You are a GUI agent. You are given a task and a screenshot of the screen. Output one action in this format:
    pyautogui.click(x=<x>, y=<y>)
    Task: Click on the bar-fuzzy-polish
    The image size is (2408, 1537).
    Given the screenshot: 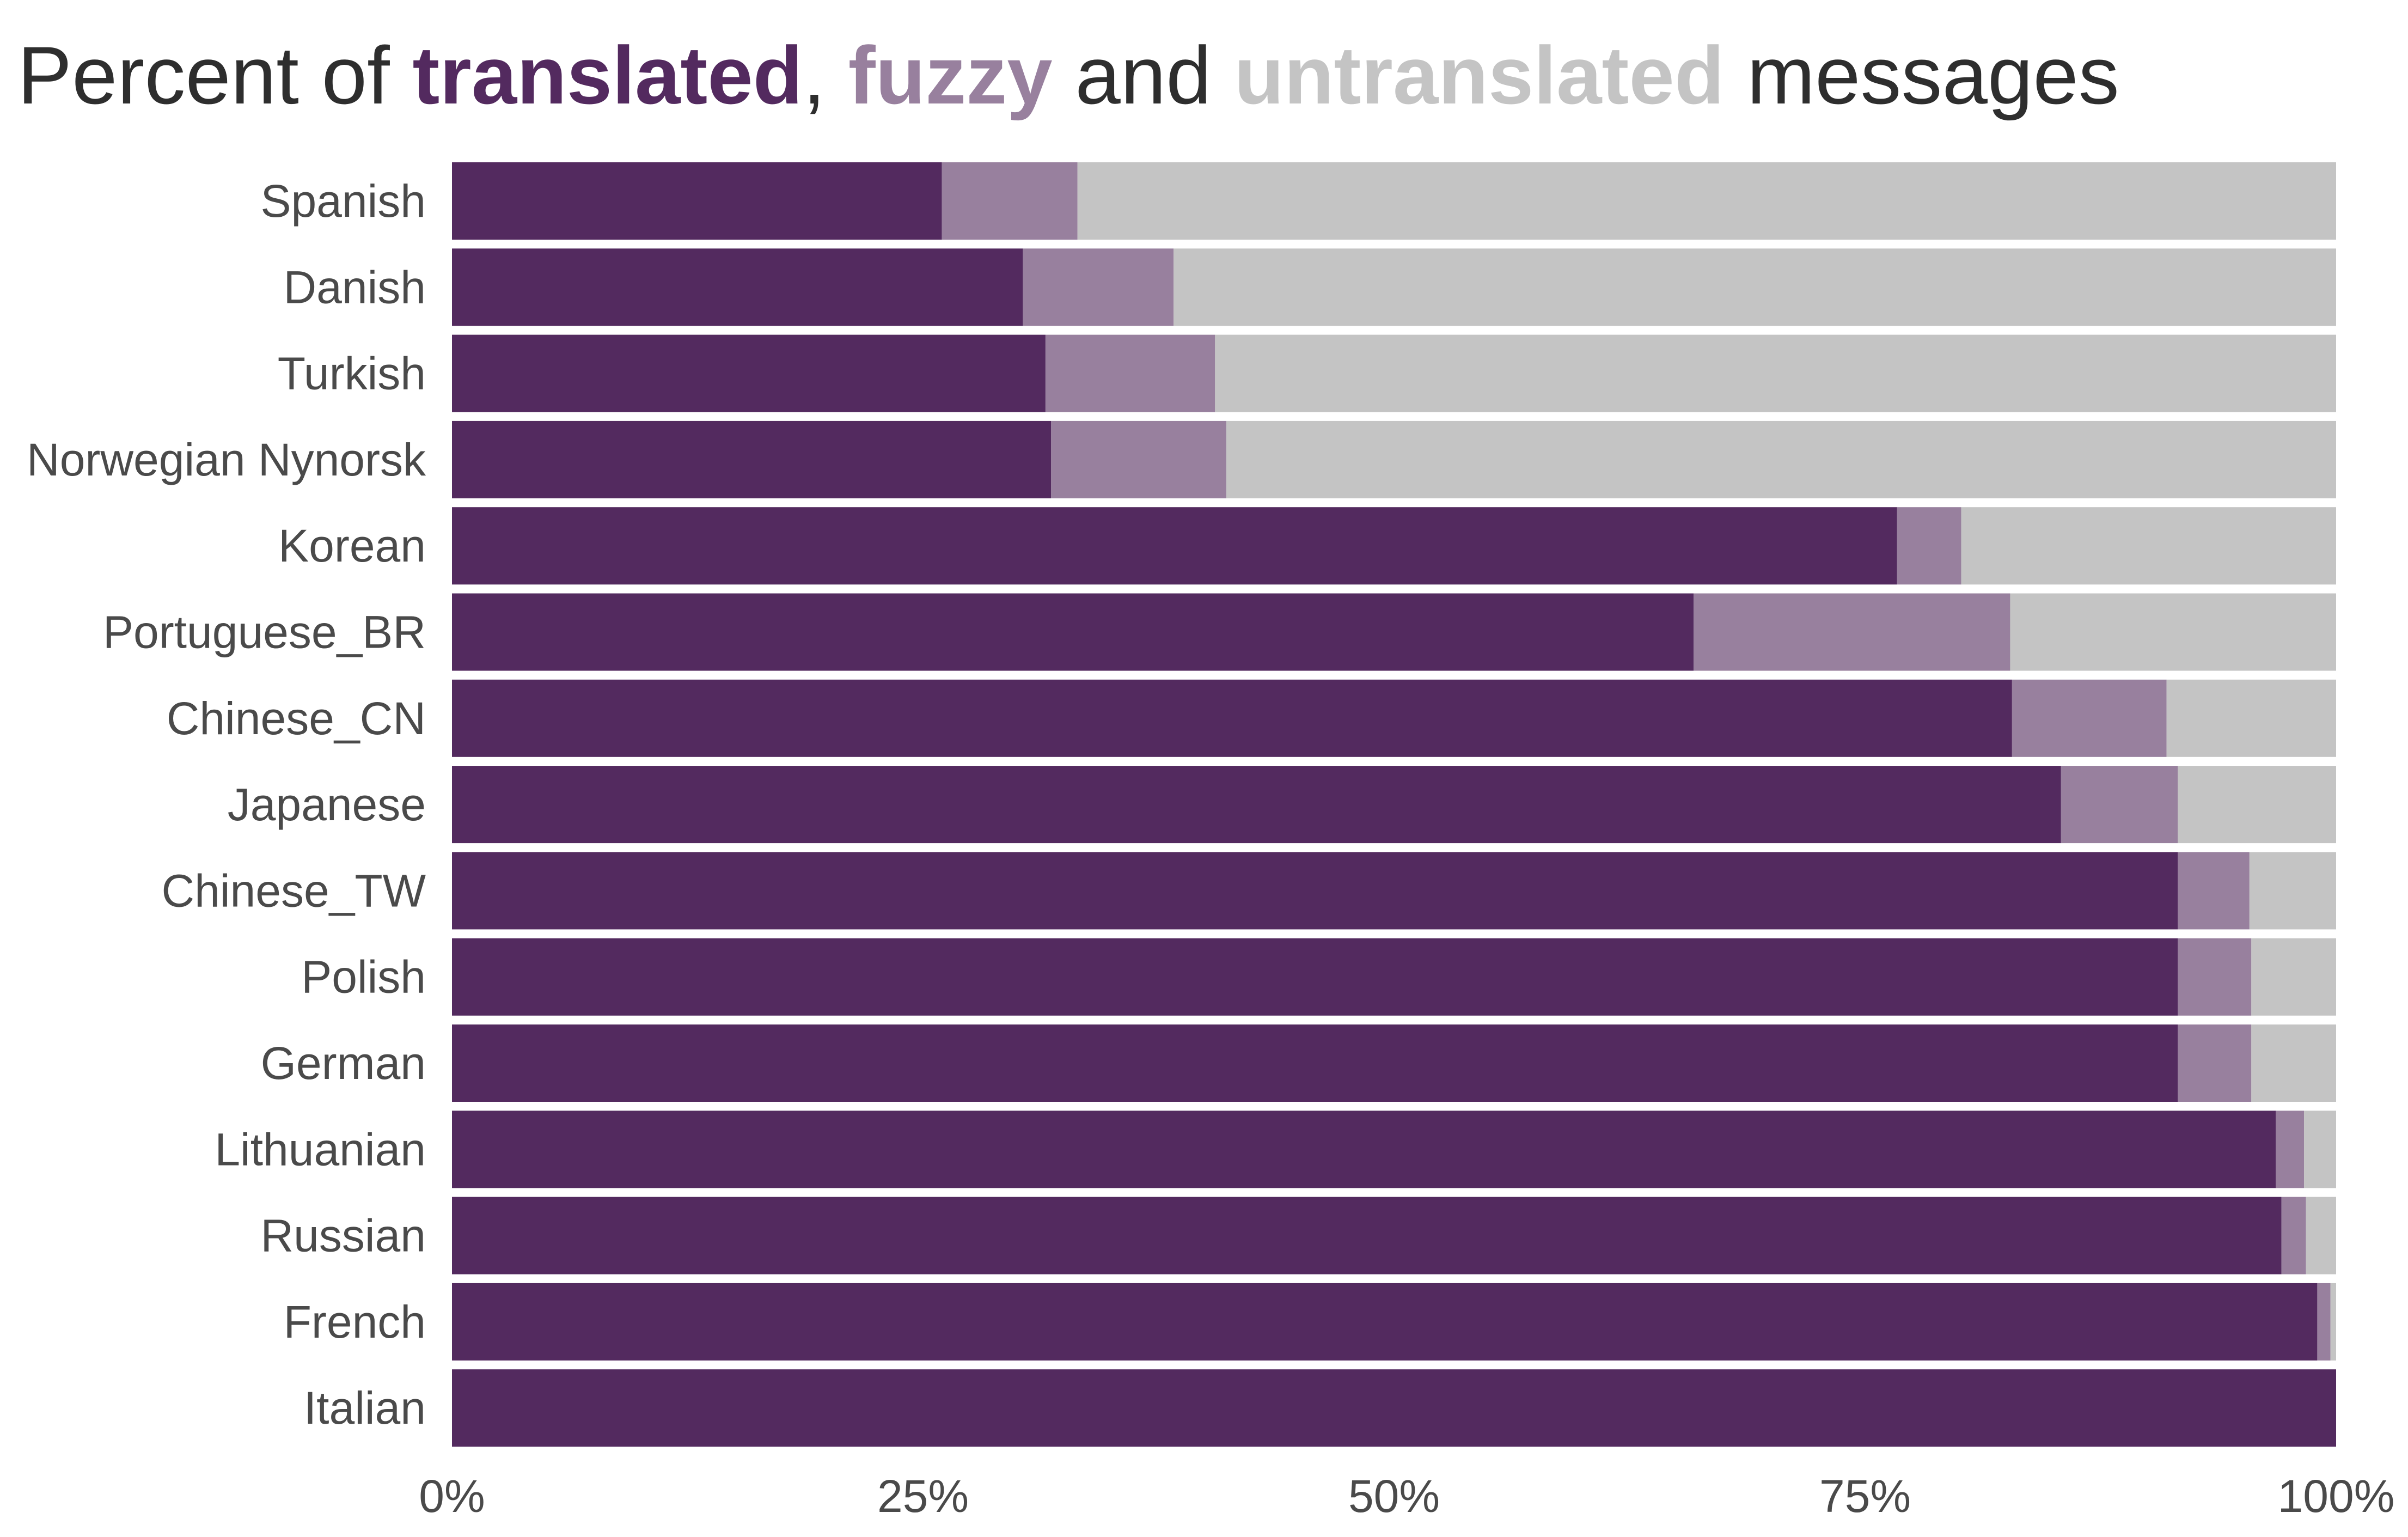 What is the action you would take?
    pyautogui.click(x=2215, y=977)
    